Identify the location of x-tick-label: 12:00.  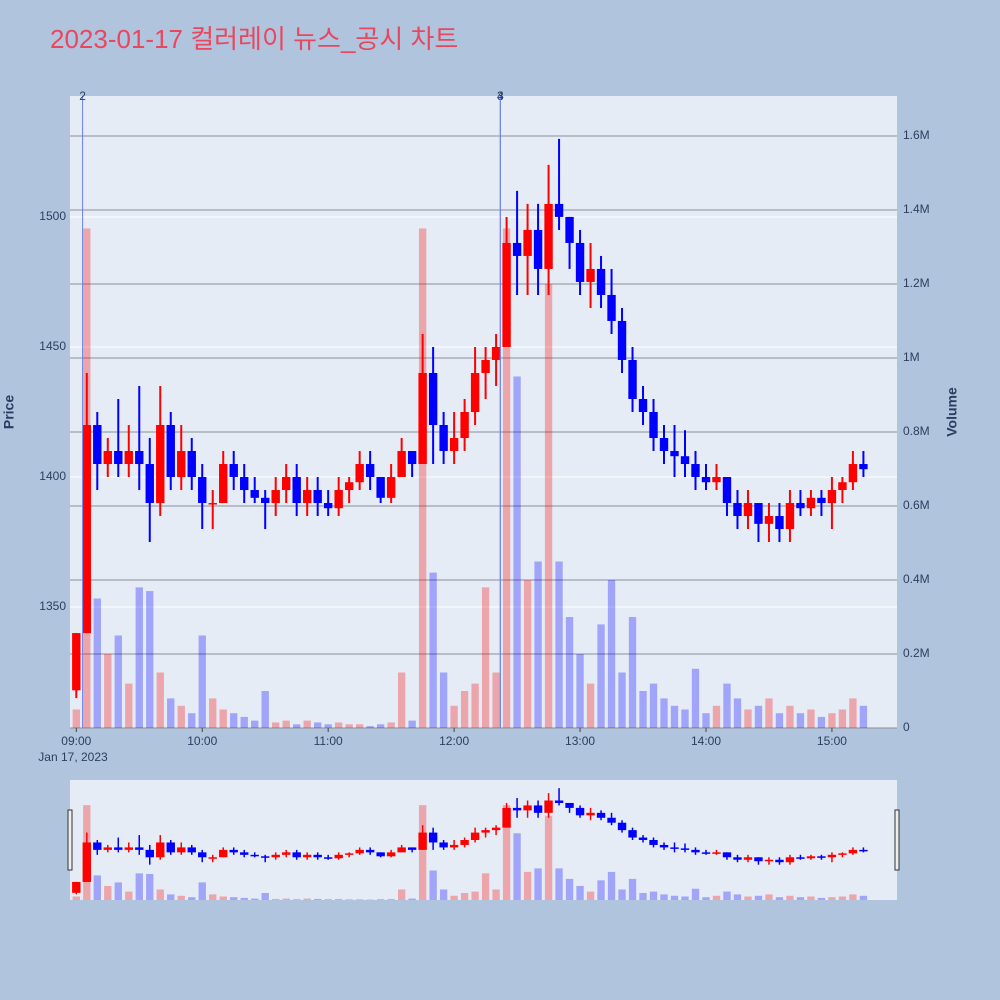
(454, 741).